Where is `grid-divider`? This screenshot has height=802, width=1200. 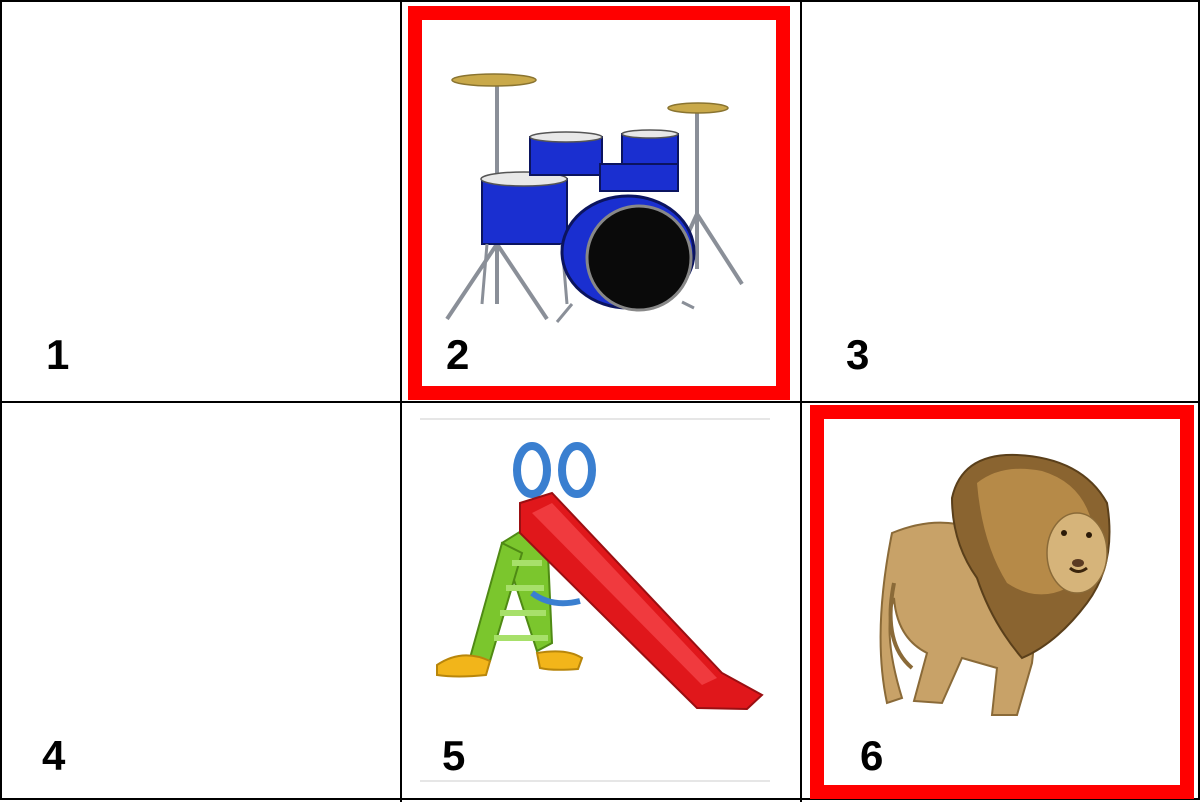 grid-divider is located at coordinates (601, 402).